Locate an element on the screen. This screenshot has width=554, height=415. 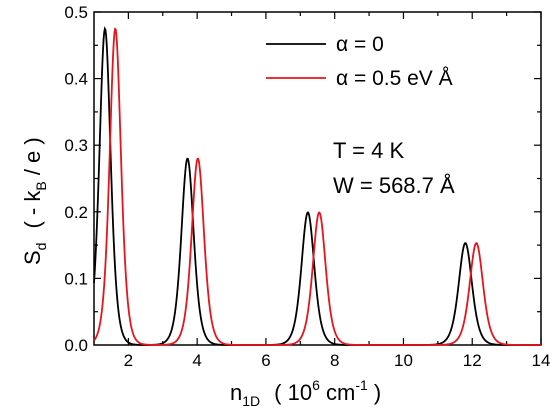
annotation-temperature: T = 4 K is located at coordinates (368, 150).